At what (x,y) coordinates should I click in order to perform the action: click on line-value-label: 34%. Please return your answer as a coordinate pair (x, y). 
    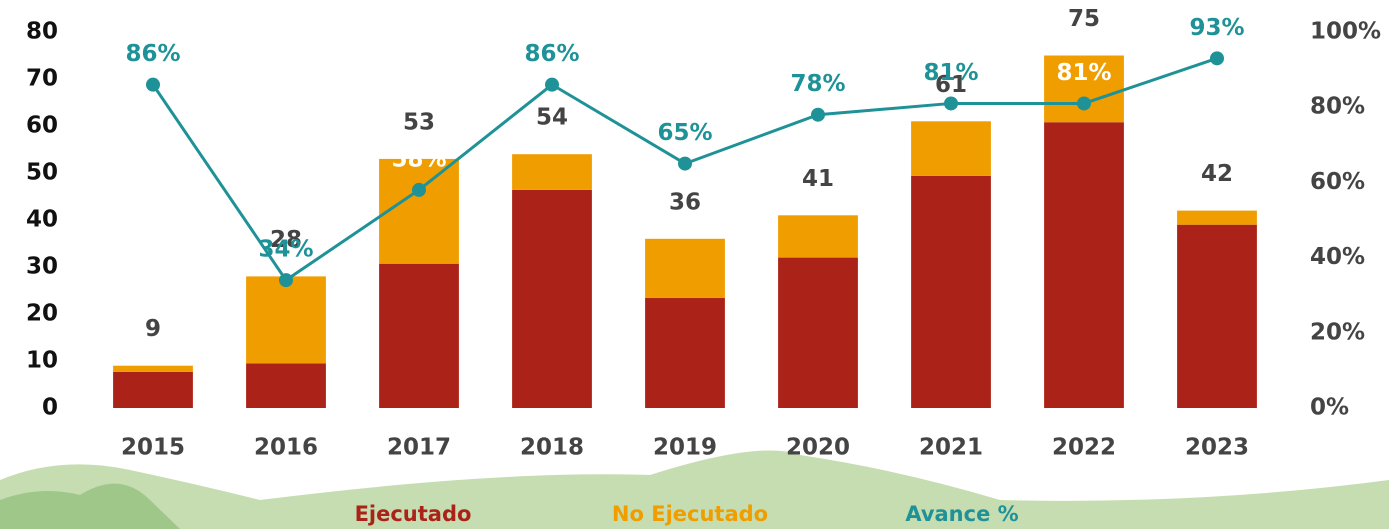
    Looking at the image, I should click on (285, 250).